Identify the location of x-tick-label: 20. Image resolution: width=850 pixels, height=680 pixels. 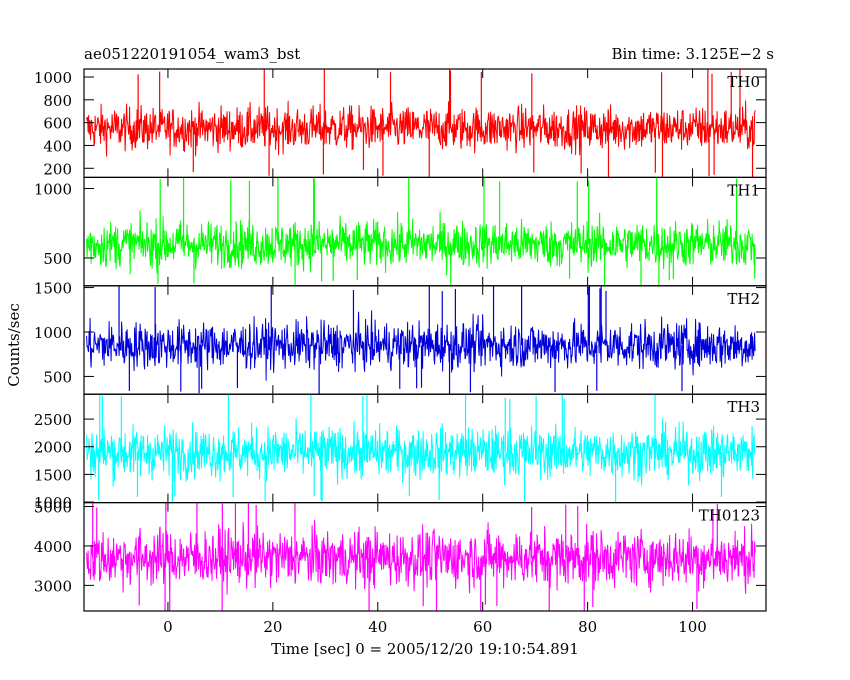
(272, 627).